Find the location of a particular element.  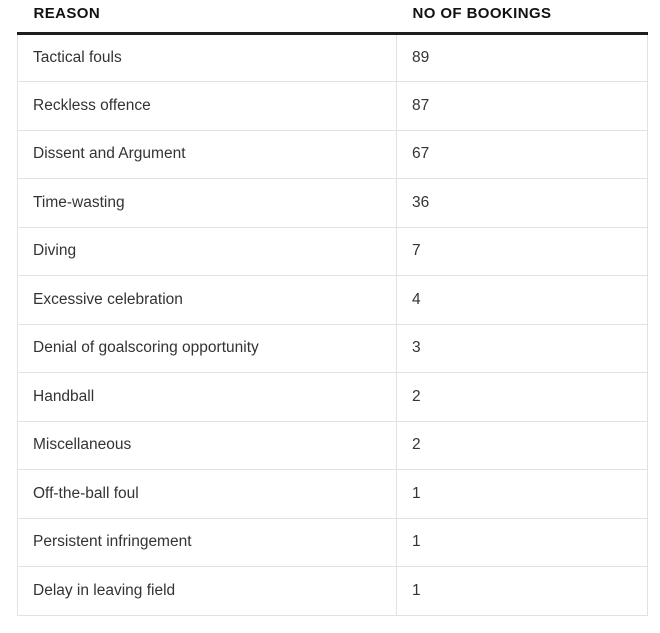

reason-cell: Tactical fouls is located at coordinates (207, 57).